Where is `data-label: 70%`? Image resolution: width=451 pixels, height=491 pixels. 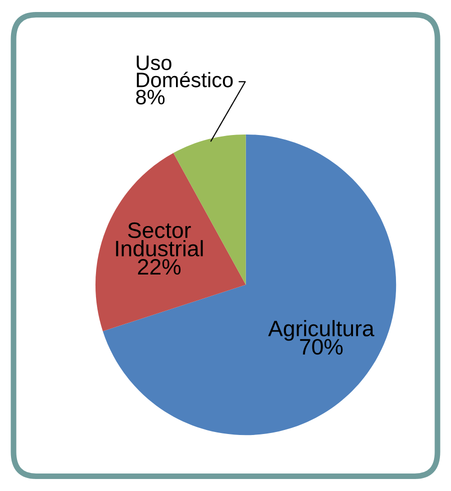 data-label: 70% is located at coordinates (321, 346).